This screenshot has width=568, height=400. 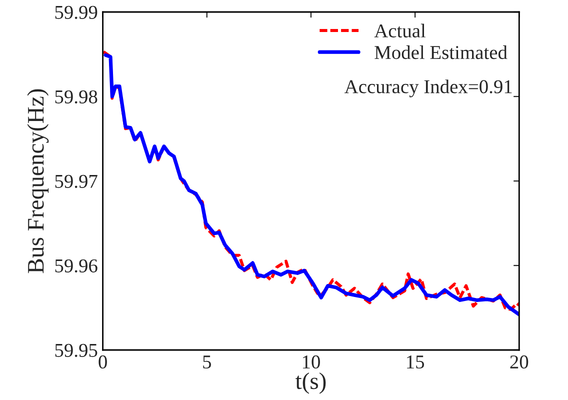 I want to click on x-tick-label: 5, so click(x=207, y=362).